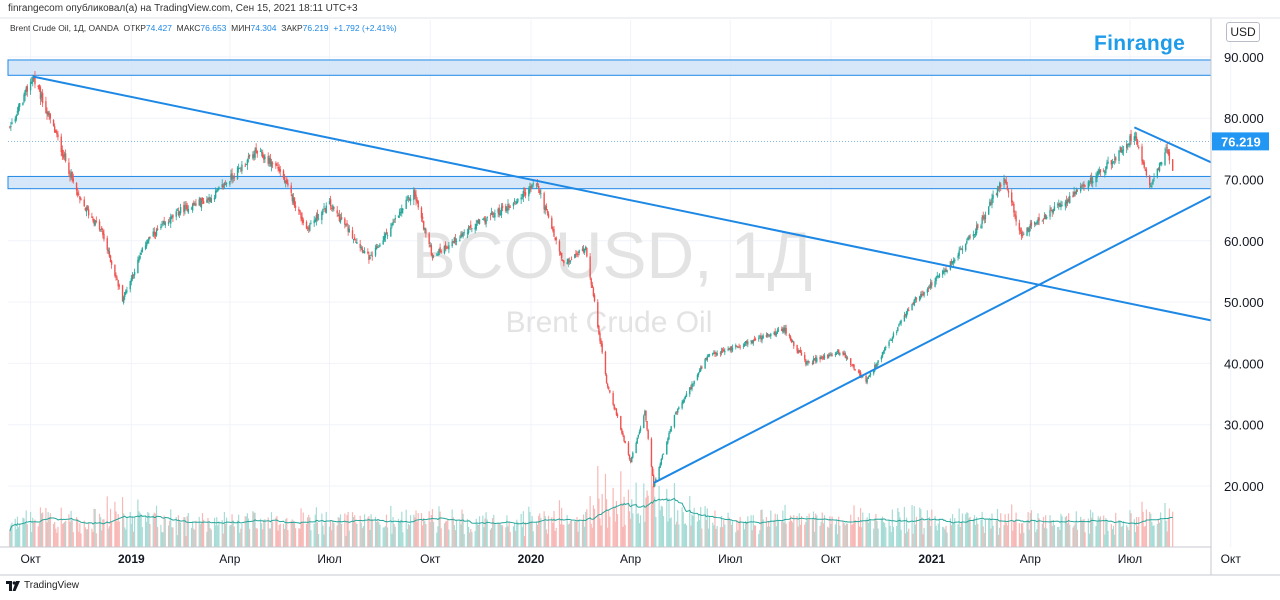 The width and height of the screenshot is (1280, 600). I want to click on tradingview-footer: TradingView, so click(42, 585).